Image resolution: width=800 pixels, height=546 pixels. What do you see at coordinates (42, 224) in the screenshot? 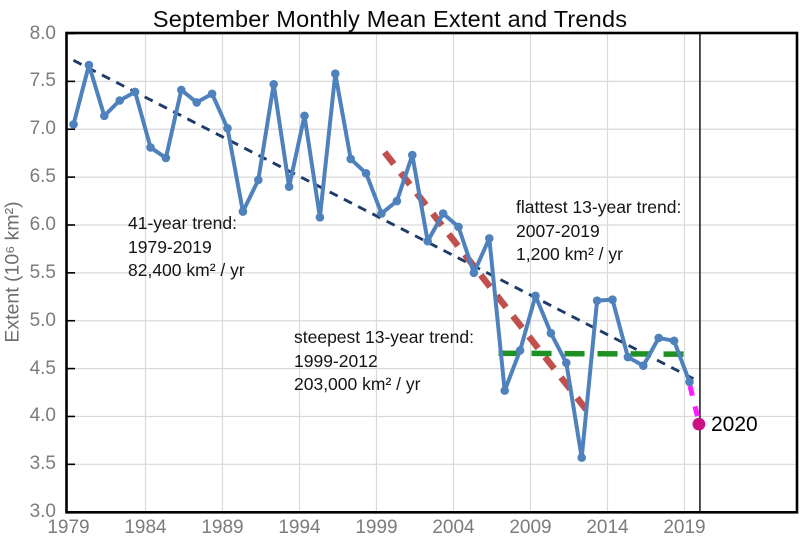
I see `y-tick-label: 6.0` at bounding box center [42, 224].